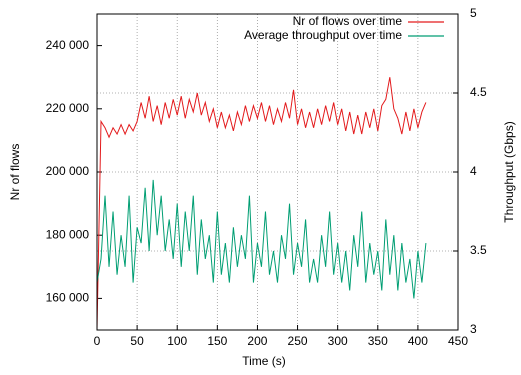  What do you see at coordinates (323, 35) in the screenshot?
I see `legend-label: Average throughput over time` at bounding box center [323, 35].